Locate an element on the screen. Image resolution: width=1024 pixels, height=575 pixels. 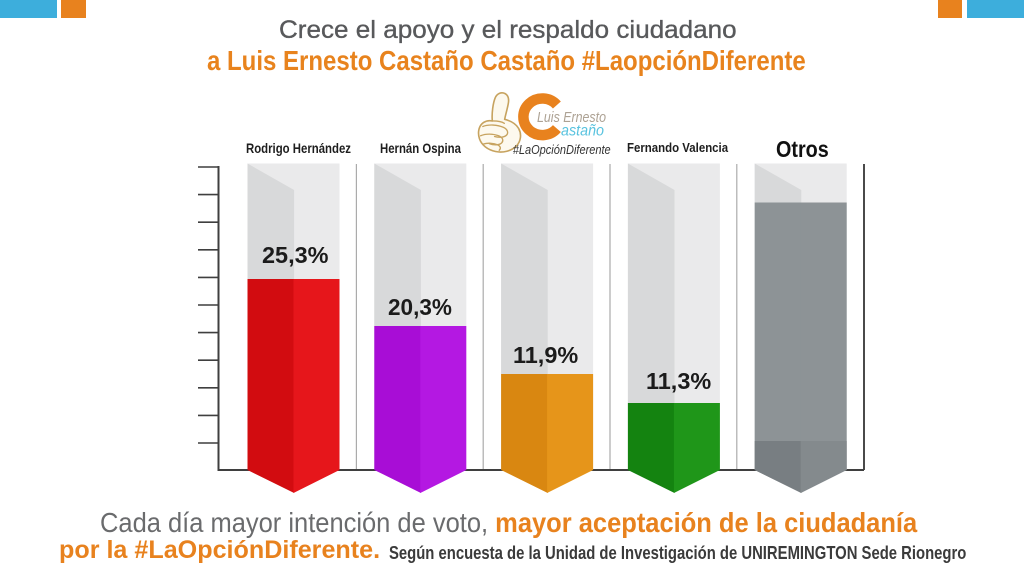
svg-text: Luis Ernesto is located at coordinates (571, 117).